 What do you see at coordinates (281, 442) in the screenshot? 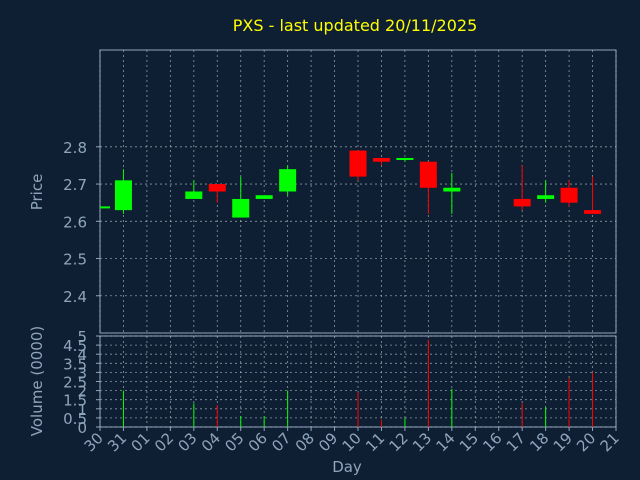
I see `x-tick-label: 07` at bounding box center [281, 442].